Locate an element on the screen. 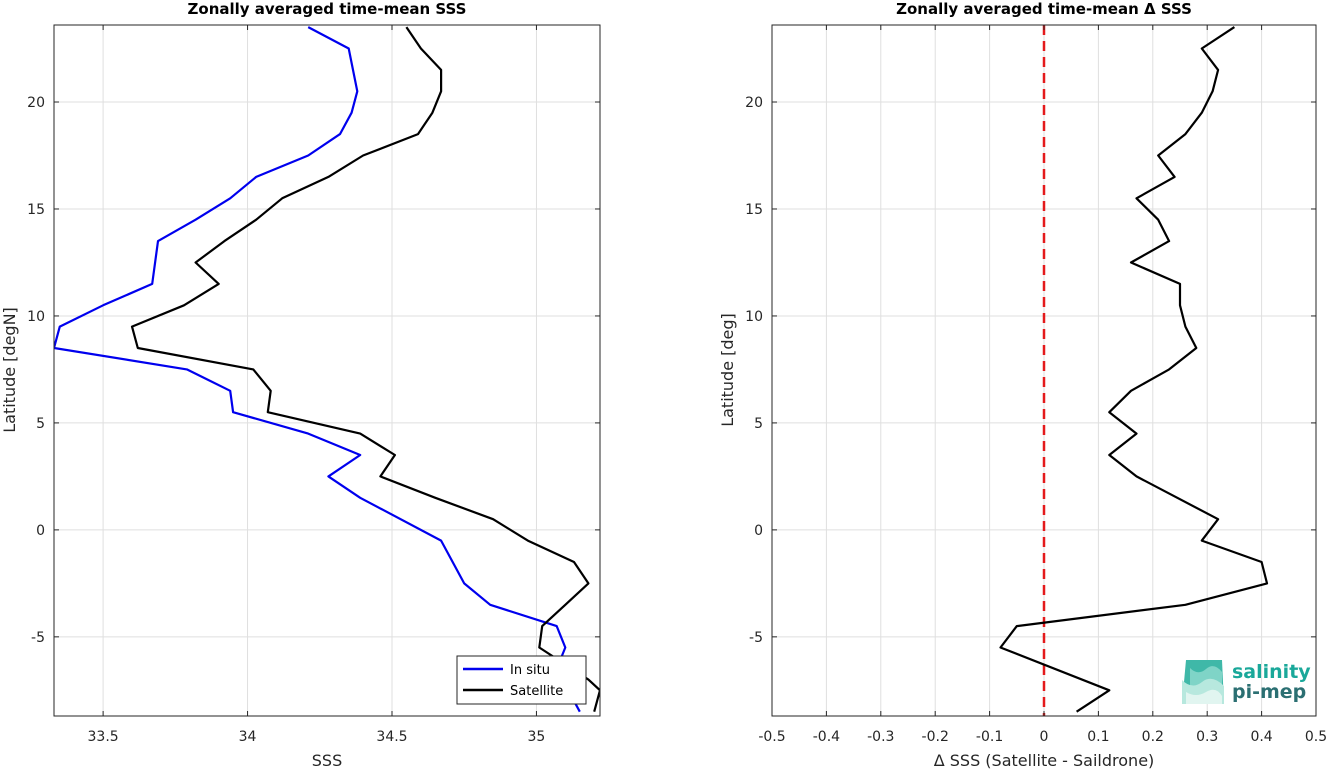 This screenshot has width=1330, height=769. legend-box is located at coordinates (521, 680).